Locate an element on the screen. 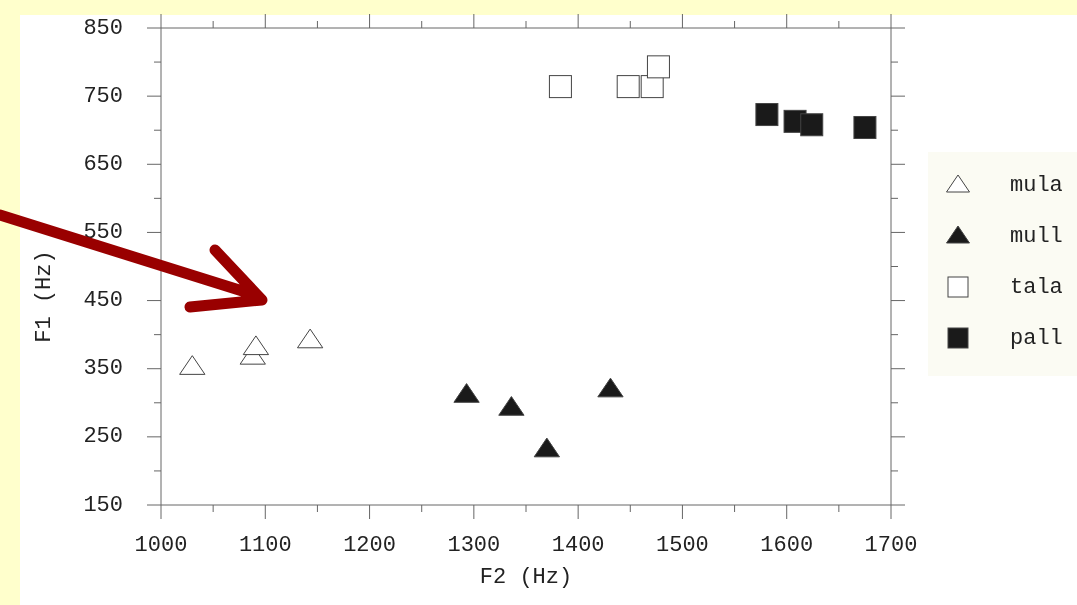 This screenshot has width=1077, height=605. x-tick-label: 1200 is located at coordinates (369, 545).